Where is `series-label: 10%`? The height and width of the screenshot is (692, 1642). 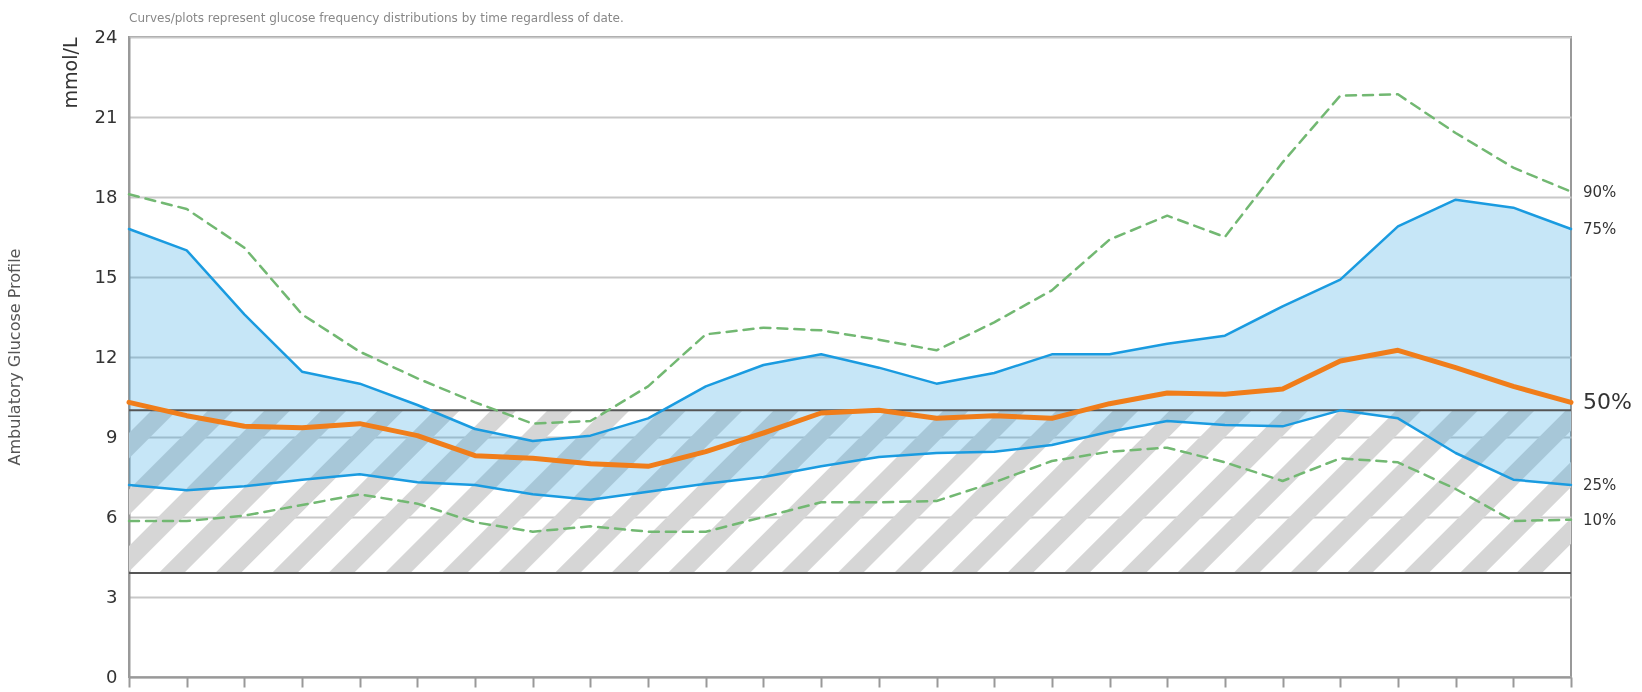
series-label: 10% is located at coordinates (1600, 519).